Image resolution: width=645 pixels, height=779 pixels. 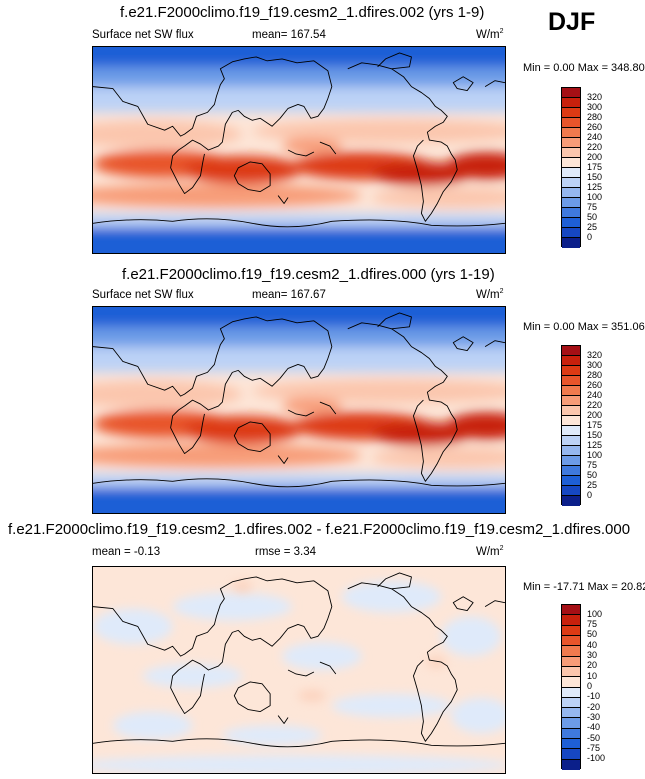 What do you see at coordinates (490, 34) in the screenshot?
I see `panel-1-units: W/m2` at bounding box center [490, 34].